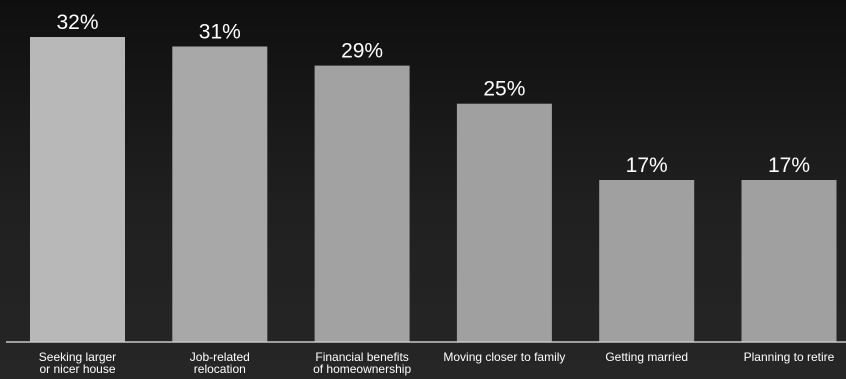  I want to click on category-label-line: Job-related, so click(220, 357).